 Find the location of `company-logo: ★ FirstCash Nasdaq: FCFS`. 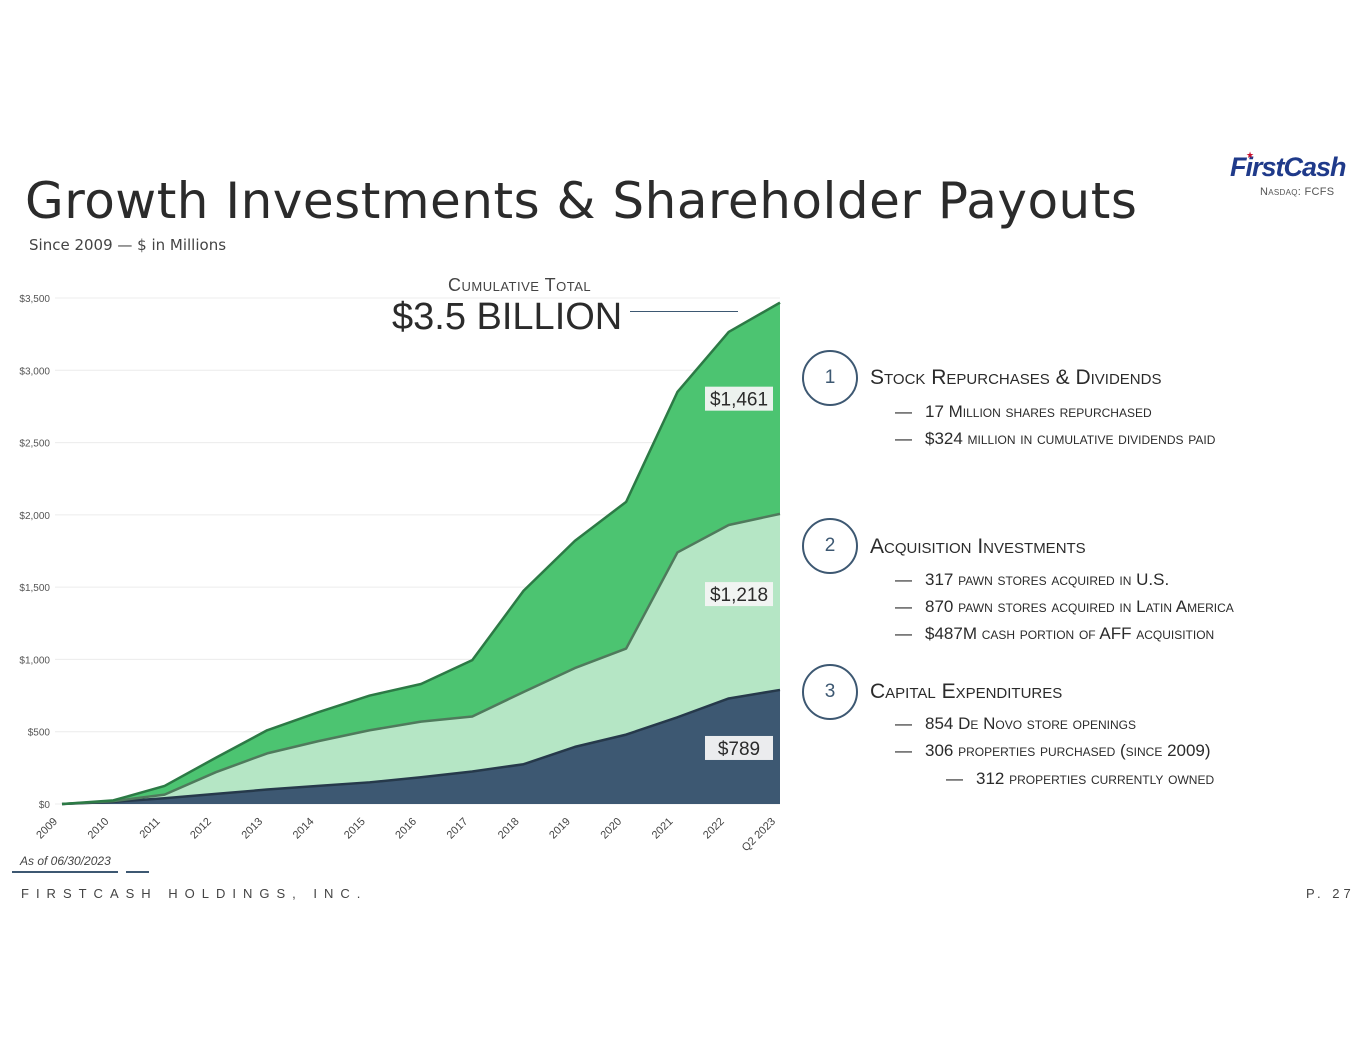

company-logo: ★ FirstCash Nasdaq: FCFS is located at coordinates (1292, 174).